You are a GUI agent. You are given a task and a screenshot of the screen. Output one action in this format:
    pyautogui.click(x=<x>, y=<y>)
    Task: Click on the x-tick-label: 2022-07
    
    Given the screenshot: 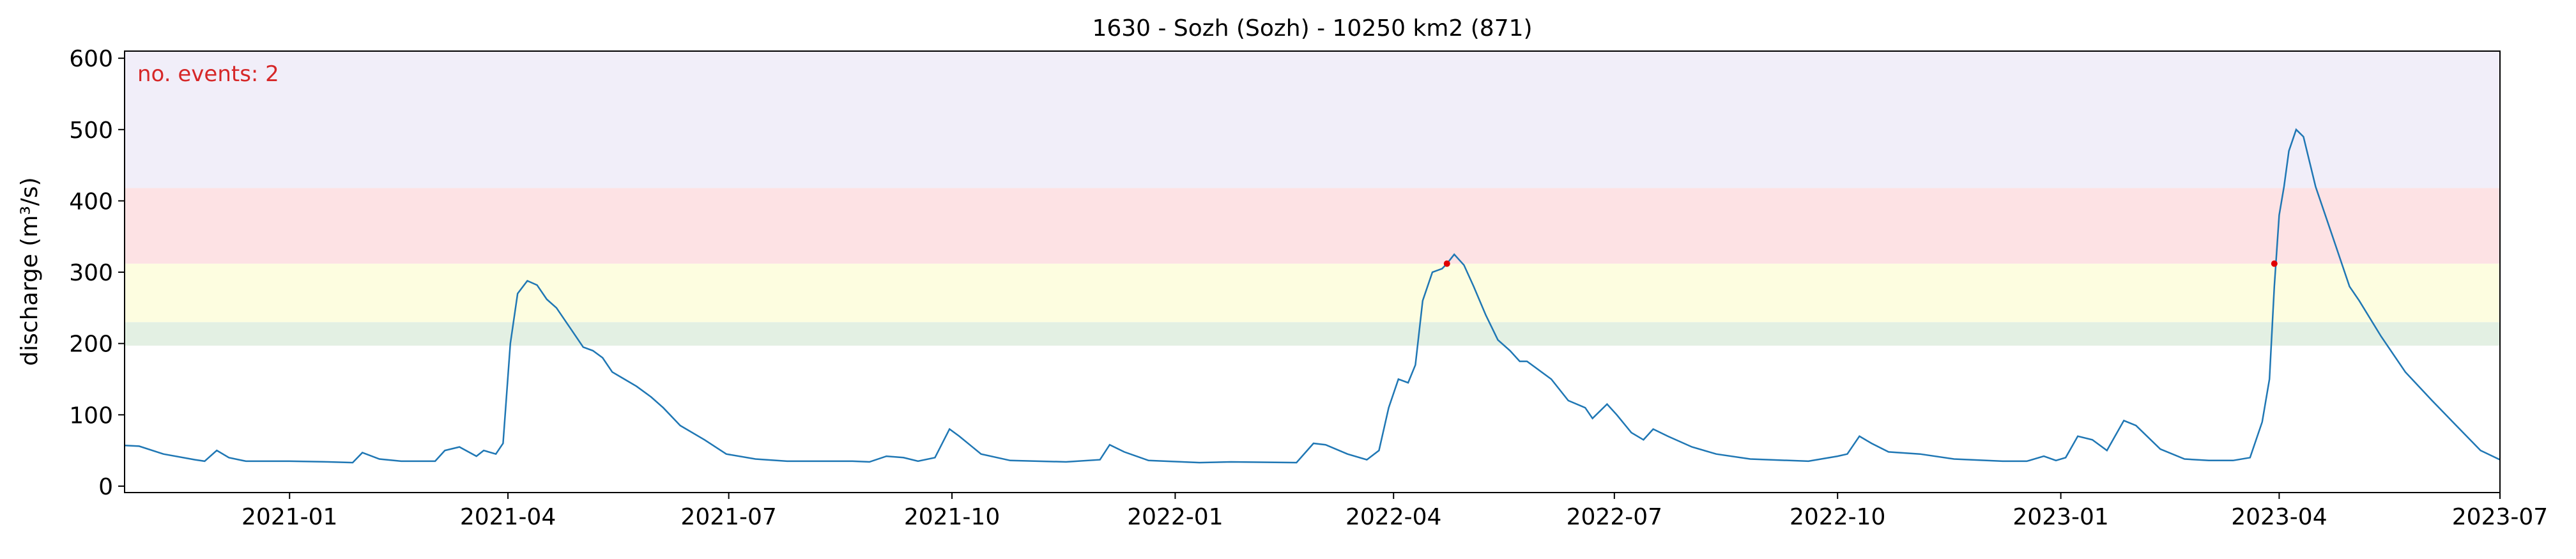 What is the action you would take?
    pyautogui.click(x=1614, y=517)
    